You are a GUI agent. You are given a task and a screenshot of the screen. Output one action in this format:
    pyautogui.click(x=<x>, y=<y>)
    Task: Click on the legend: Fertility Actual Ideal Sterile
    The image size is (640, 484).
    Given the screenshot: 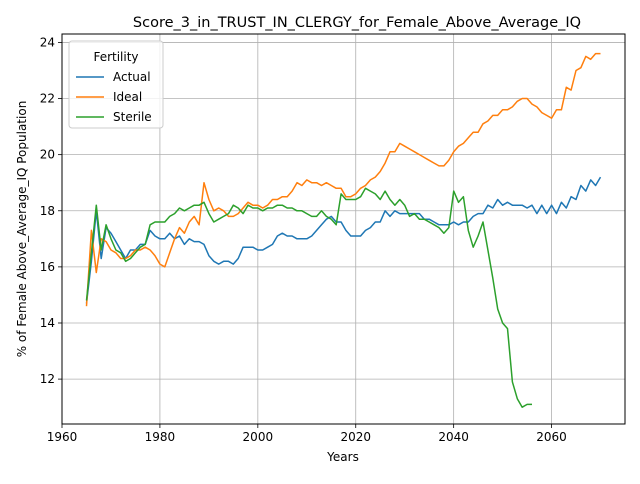 What is the action you would take?
    pyautogui.click(x=116, y=84)
    